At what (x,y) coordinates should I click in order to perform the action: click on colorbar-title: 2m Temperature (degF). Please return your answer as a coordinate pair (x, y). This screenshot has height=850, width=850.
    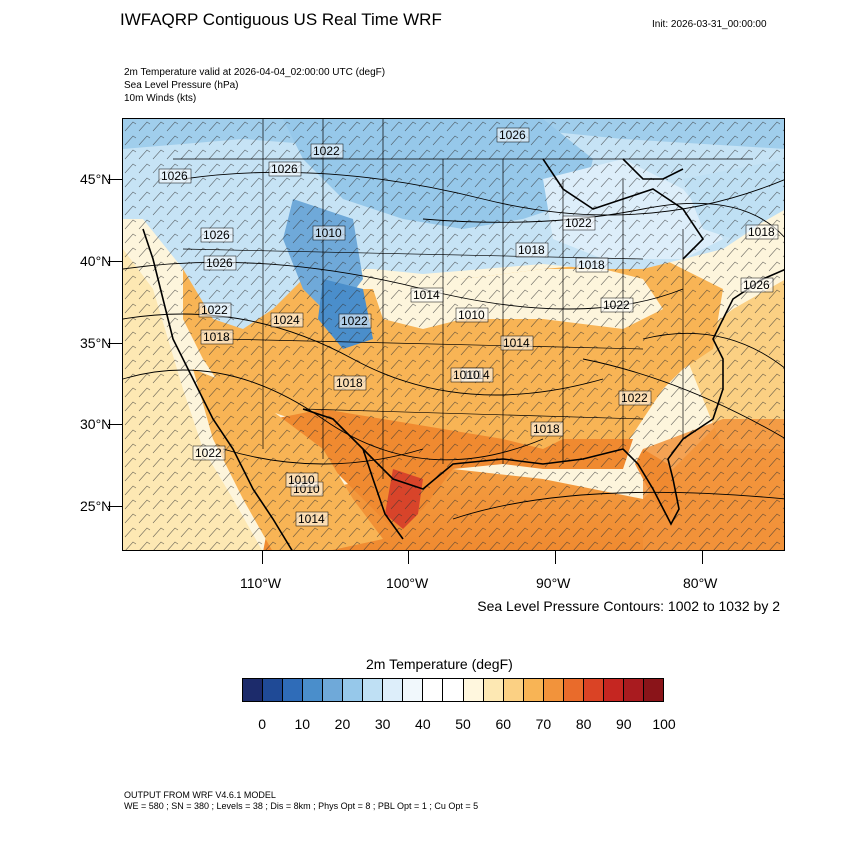
    Looking at the image, I should click on (439, 664).